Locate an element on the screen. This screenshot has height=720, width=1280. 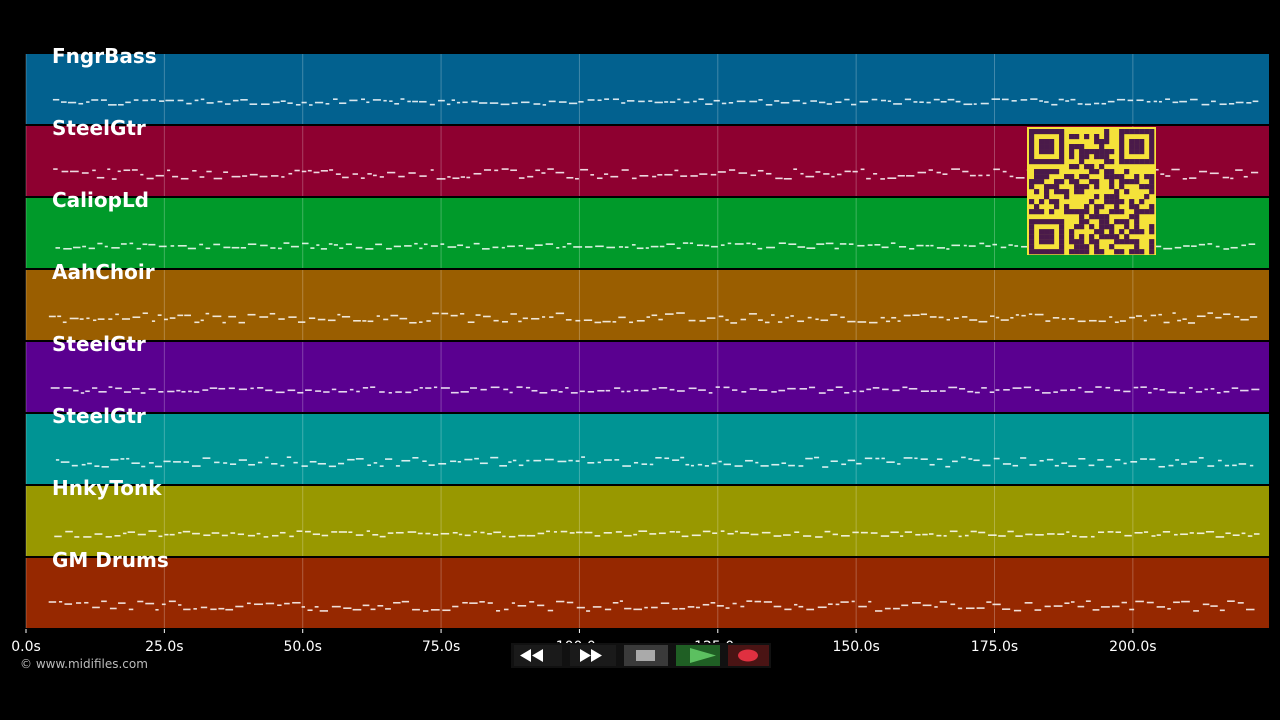
tick-label: 25.0s is located at coordinates (164, 647).